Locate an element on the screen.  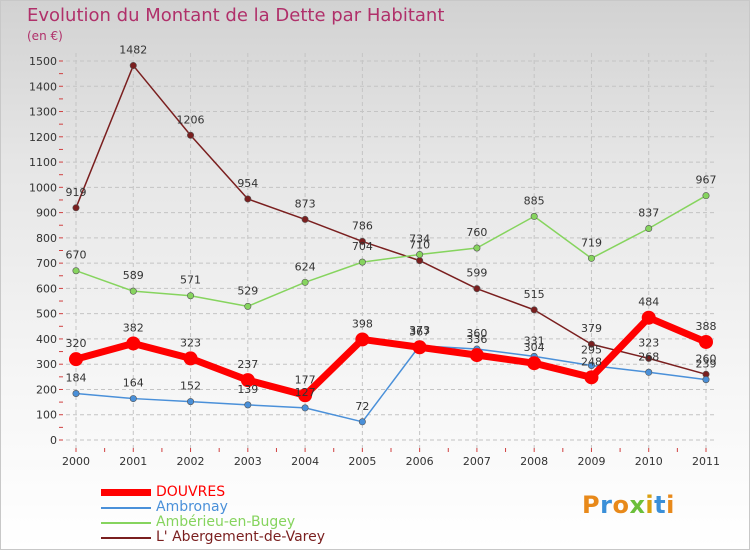
x-tick-label: 2002 is located at coordinates (191, 461).